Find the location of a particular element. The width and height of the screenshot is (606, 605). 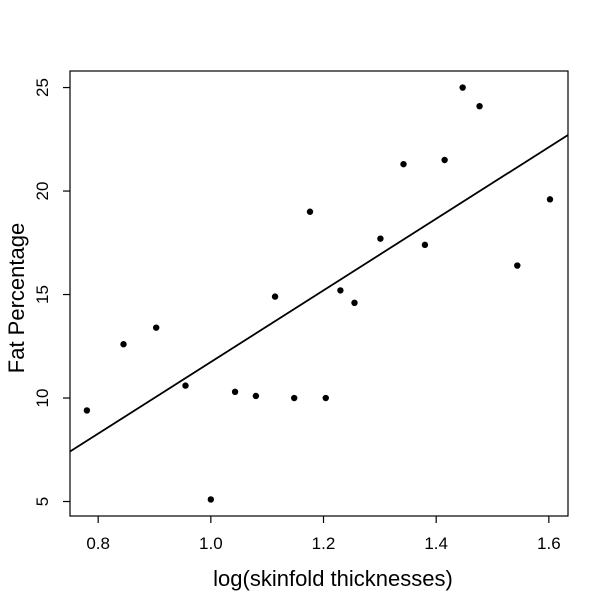

y-axis: 5 10 15 20 25 is located at coordinates (51, 292).